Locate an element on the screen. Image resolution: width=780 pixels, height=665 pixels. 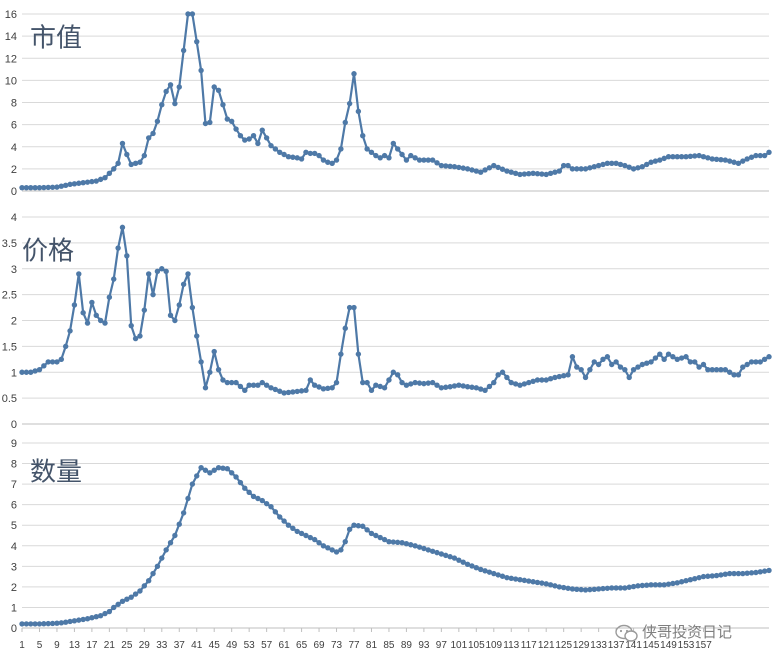
y-tick-label: 16 is located at coordinates (11, 15).